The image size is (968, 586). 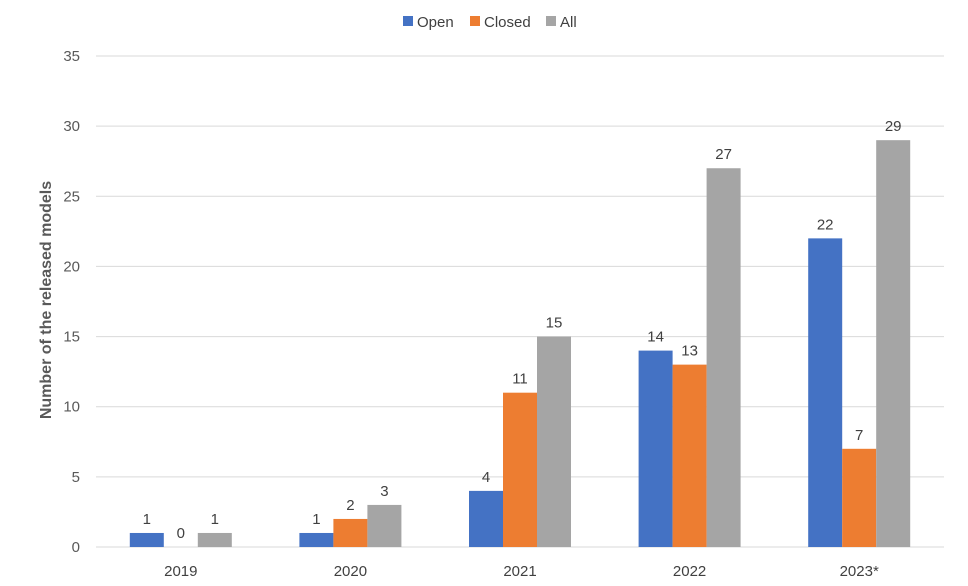 I want to click on y-tick-label: 30, so click(x=71, y=126).